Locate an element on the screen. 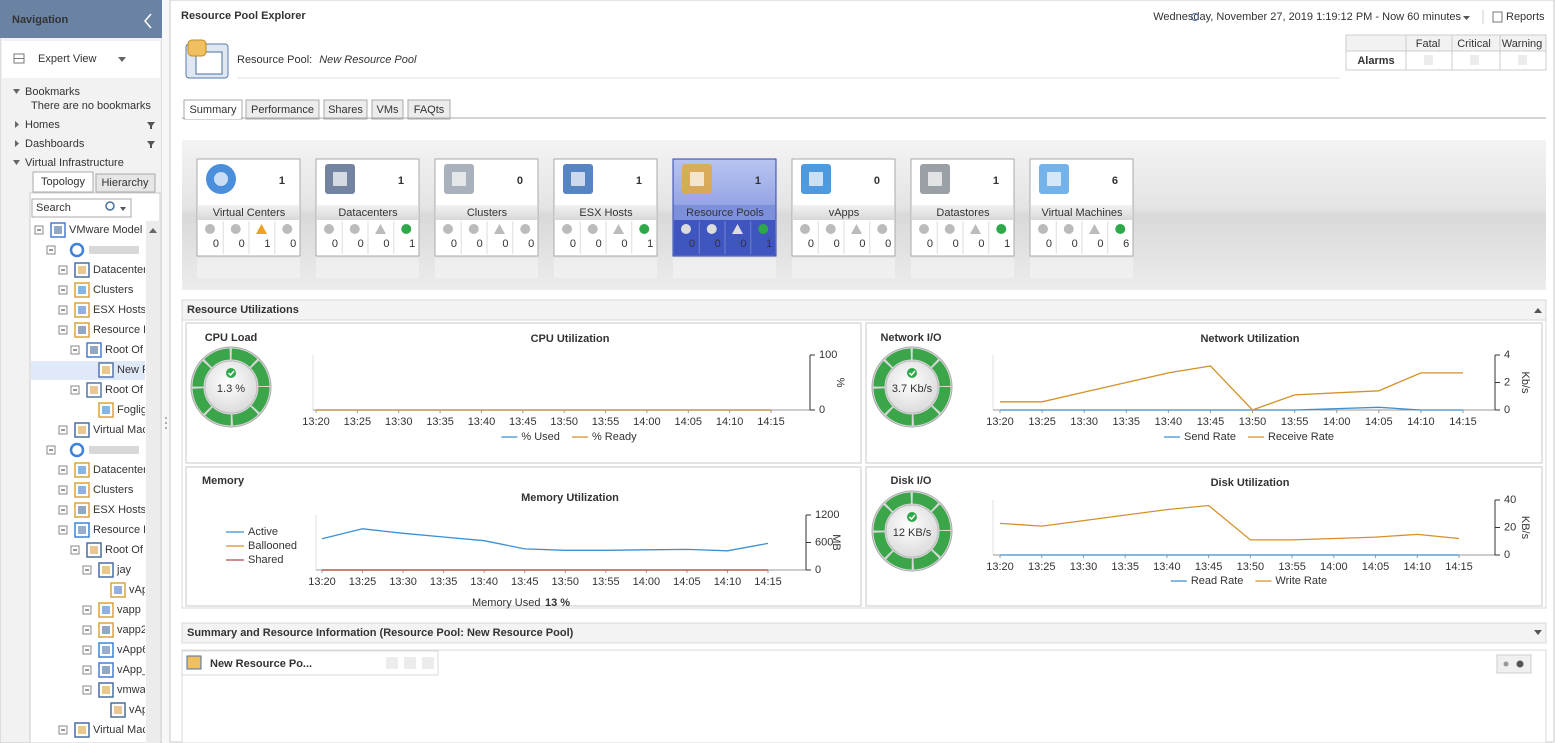 The height and width of the screenshot is (743, 1555). collapse-button is located at coordinates (148, 21).